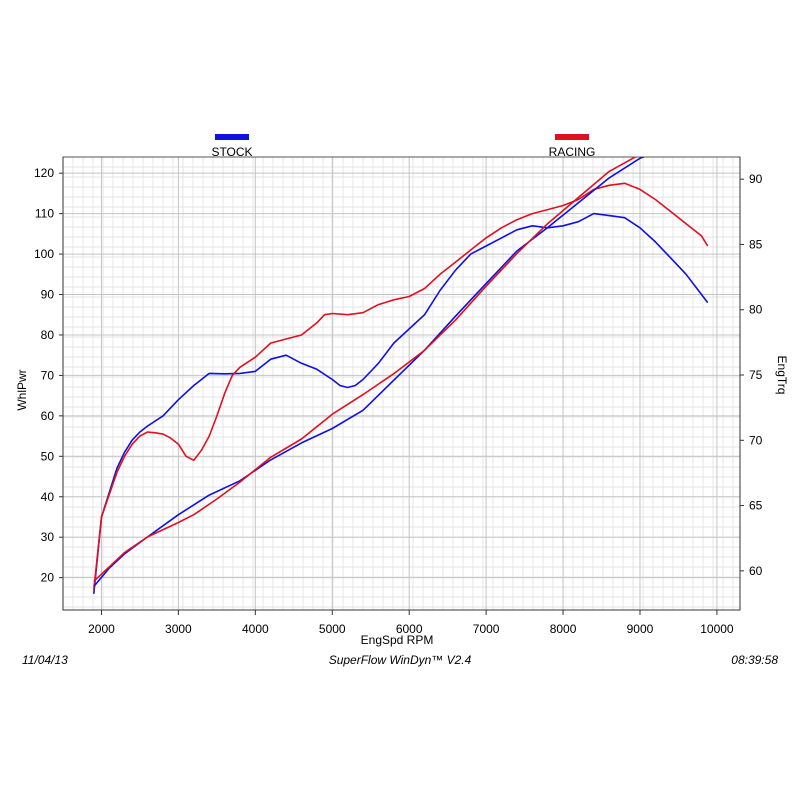  I want to click on y-left-tick-label: 120, so click(44, 173).